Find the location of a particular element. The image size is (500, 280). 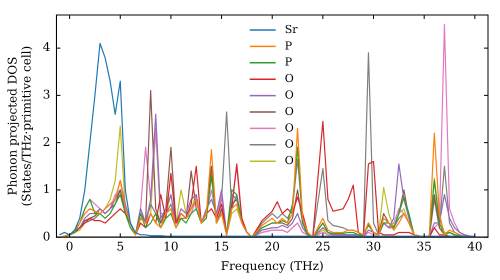

y-tick-label: 4 is located at coordinates (46, 47).